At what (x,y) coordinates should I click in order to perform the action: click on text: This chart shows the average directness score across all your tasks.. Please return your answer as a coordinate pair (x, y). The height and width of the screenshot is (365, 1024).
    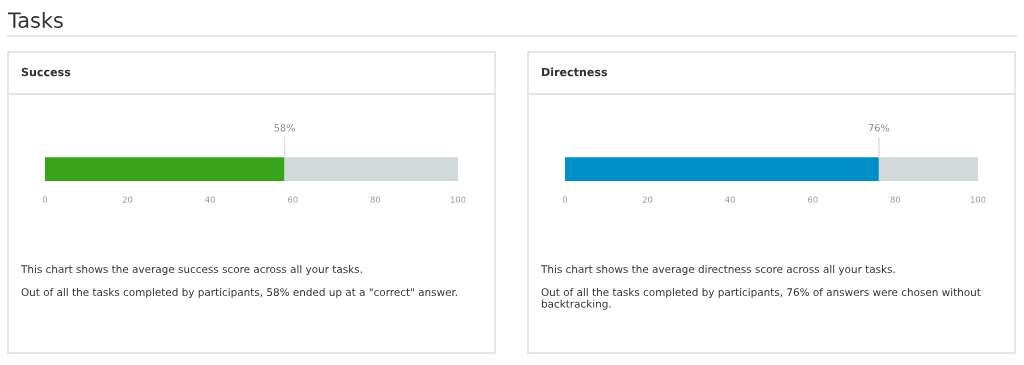
    Looking at the image, I should click on (717, 270).